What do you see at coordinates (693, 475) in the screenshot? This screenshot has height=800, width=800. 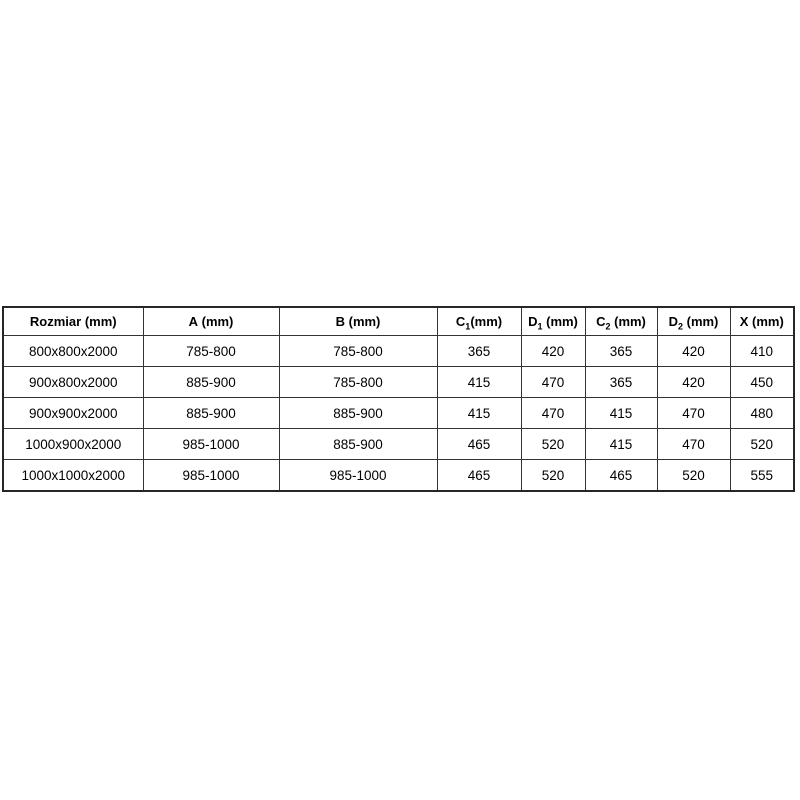 I see `table-cell-d2: 520` at bounding box center [693, 475].